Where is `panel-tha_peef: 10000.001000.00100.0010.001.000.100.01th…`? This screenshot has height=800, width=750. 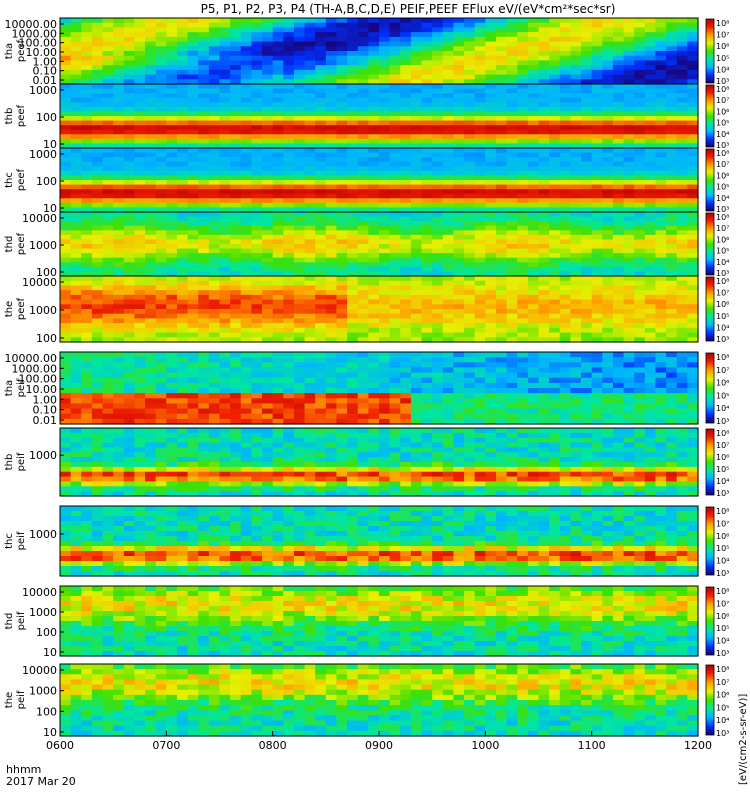 panel-tha_peef: 10000.001000.00100.0010.001.000.100.01th… is located at coordinates (366, 52).